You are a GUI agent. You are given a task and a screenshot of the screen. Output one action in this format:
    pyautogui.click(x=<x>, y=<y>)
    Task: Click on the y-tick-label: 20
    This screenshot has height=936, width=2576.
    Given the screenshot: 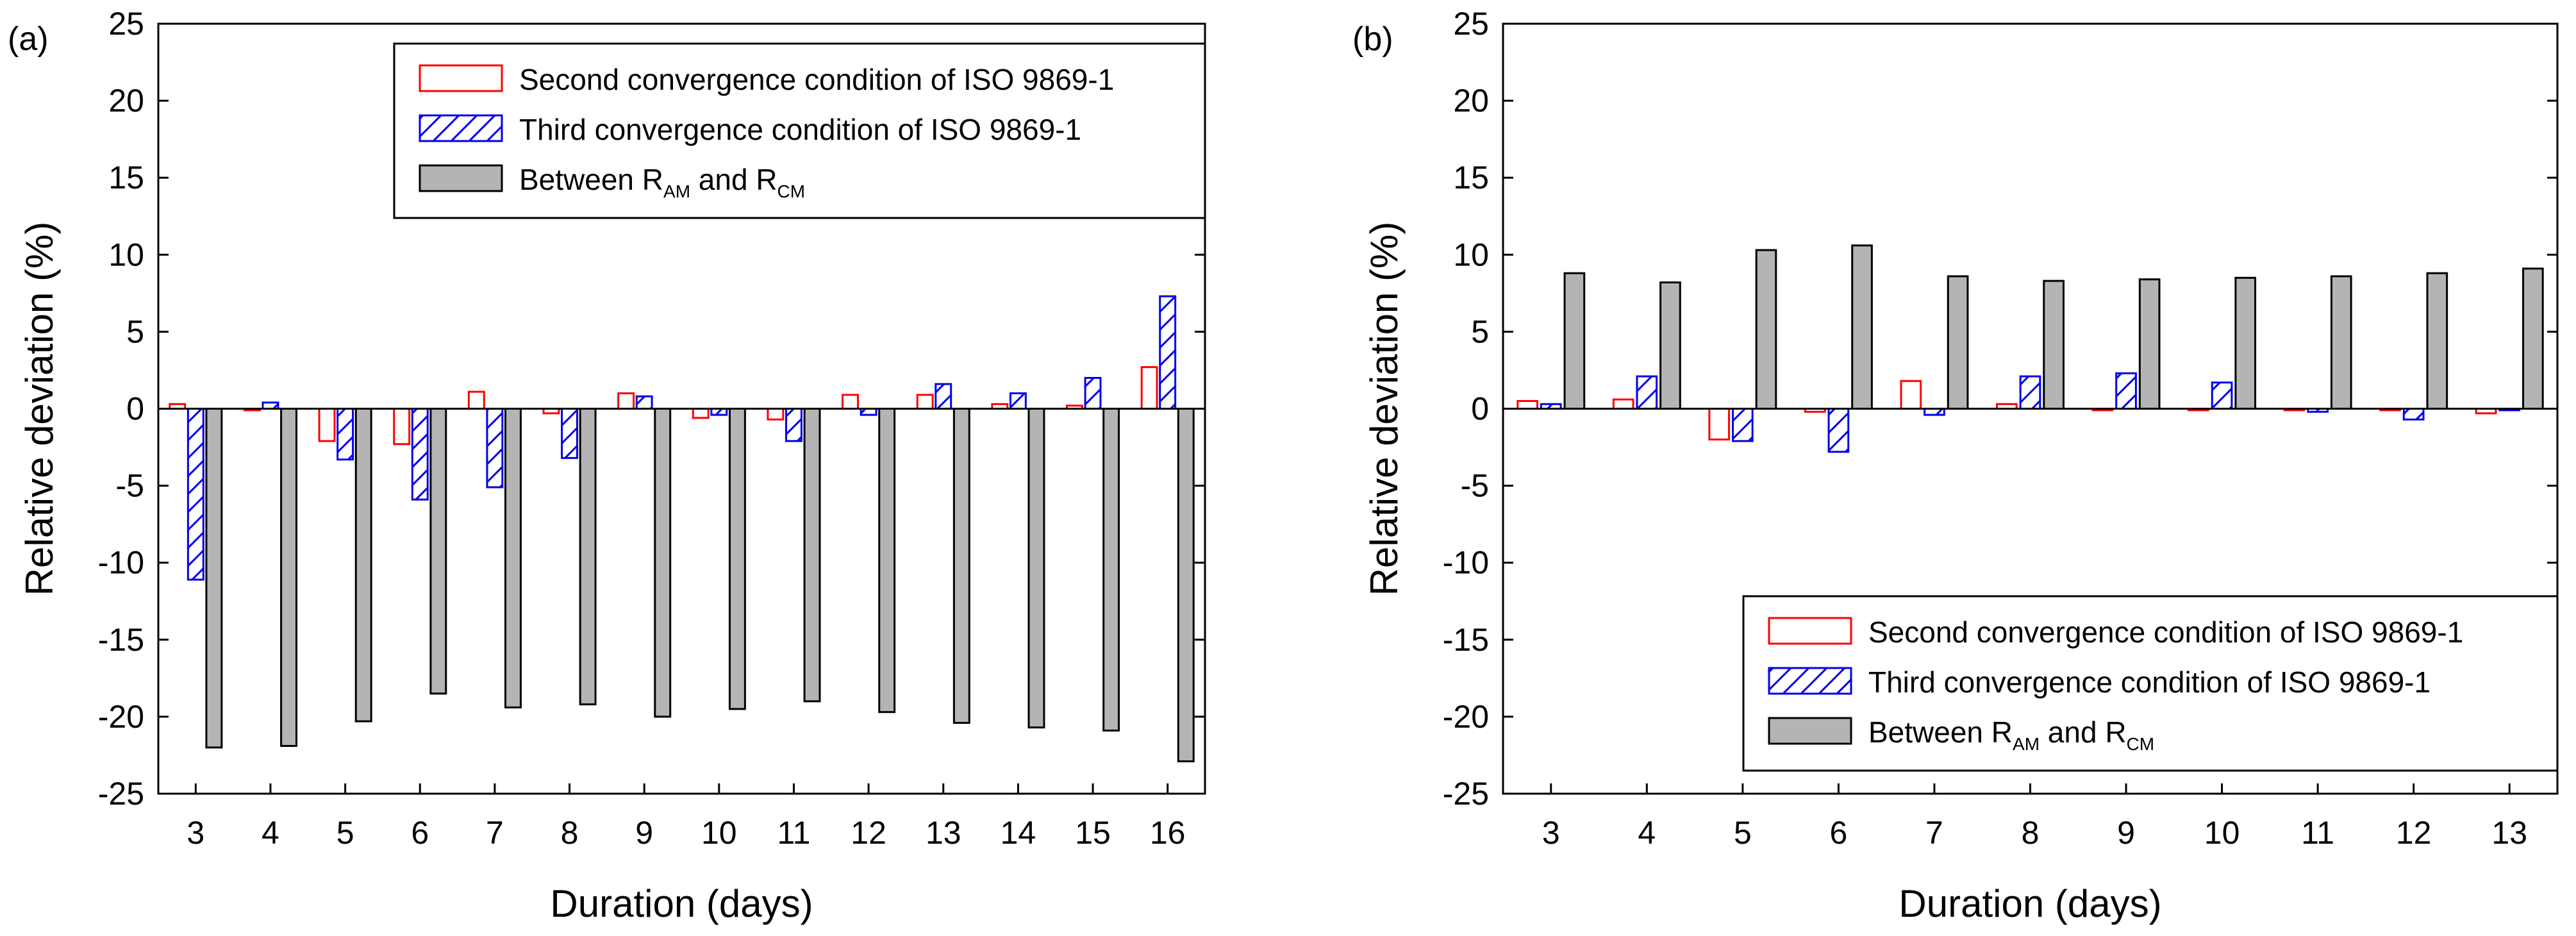 What is the action you would take?
    pyautogui.click(x=126, y=101)
    